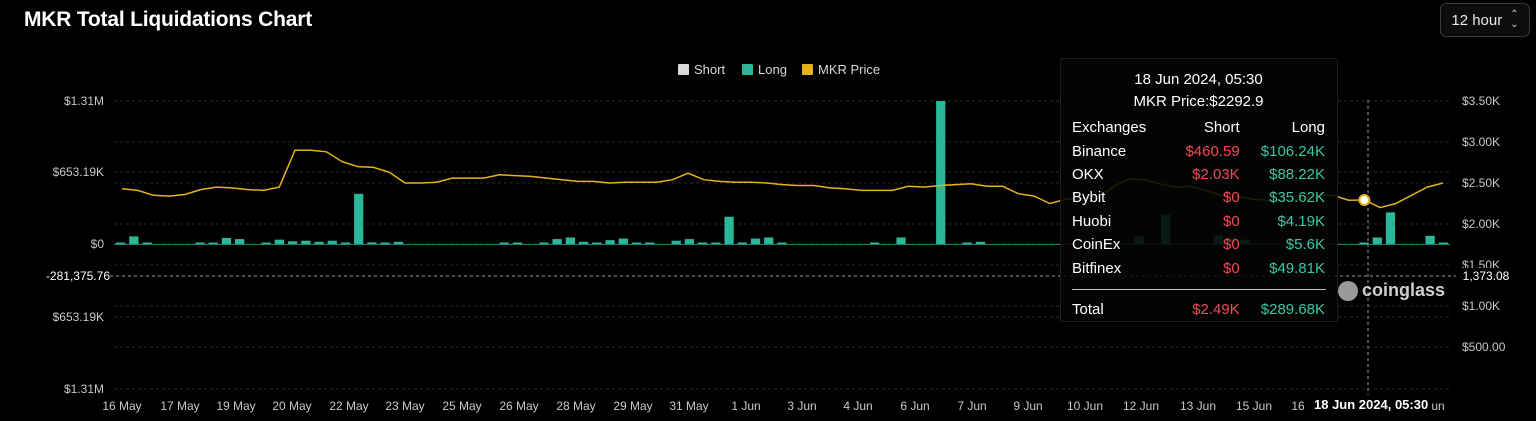  I want to click on crosshair-right-value: 1,373.08, so click(1486, 276).